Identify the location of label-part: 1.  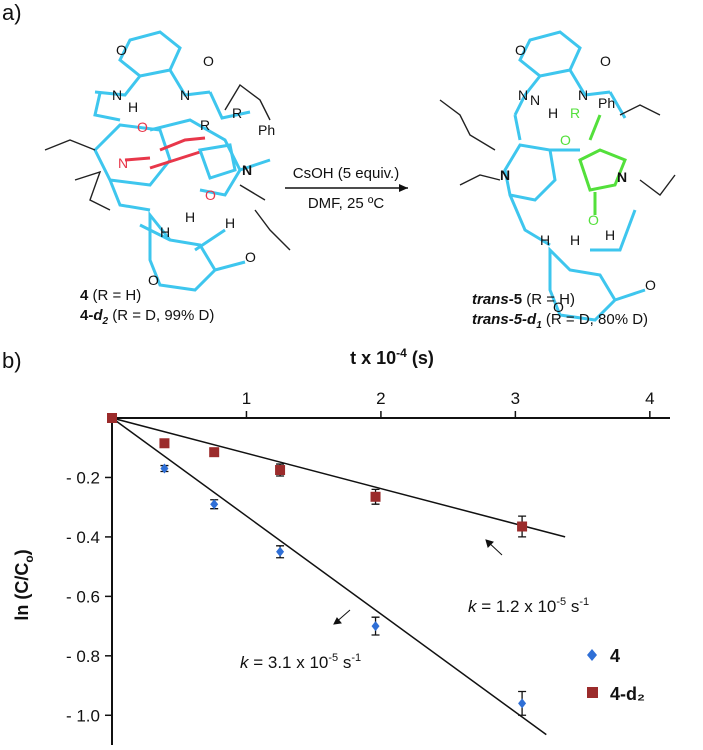
(539, 325).